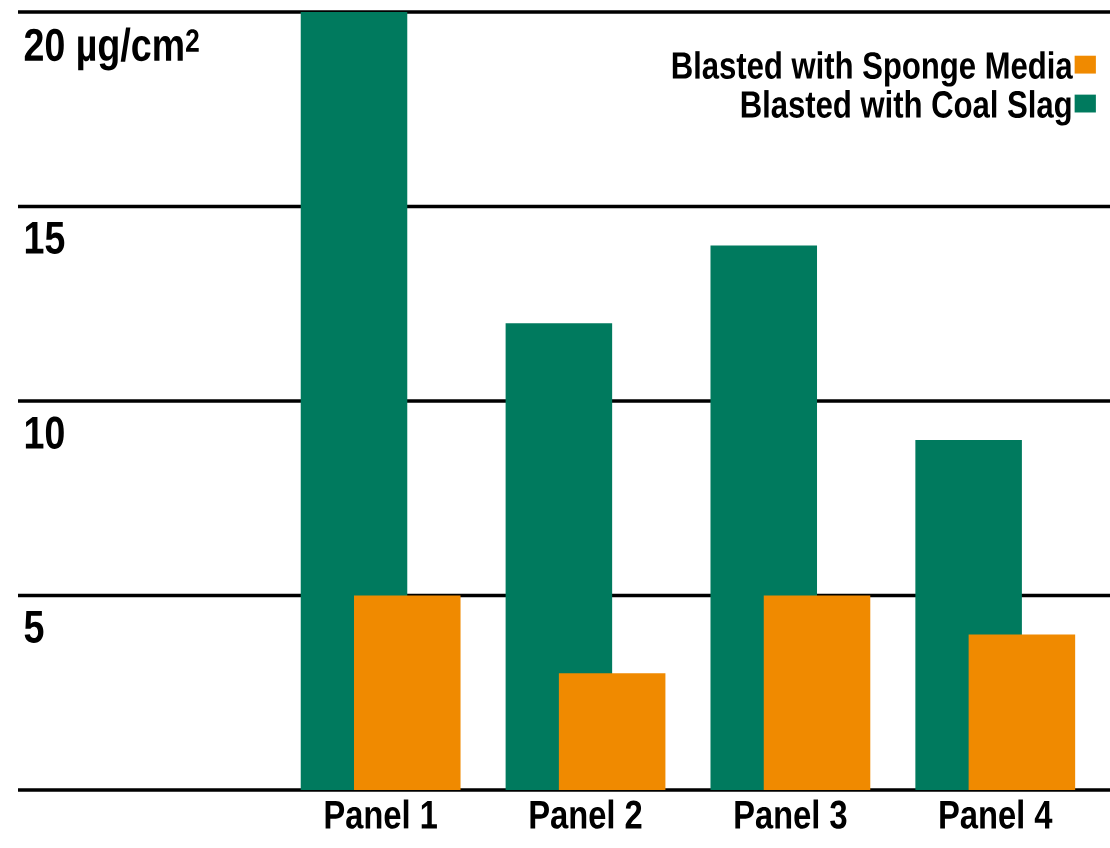  I want to click on x-tick-label: Panel 1, so click(381, 814).